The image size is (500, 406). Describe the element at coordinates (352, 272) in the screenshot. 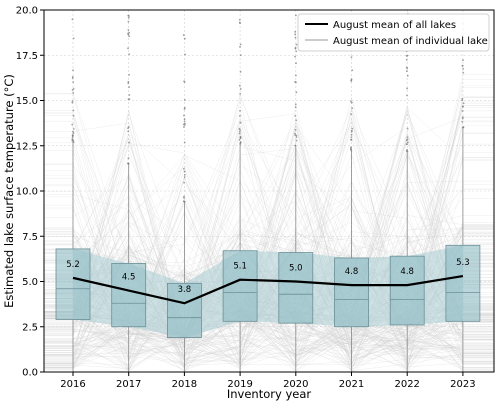

I see `mean-label-2021: 4.8` at that location.